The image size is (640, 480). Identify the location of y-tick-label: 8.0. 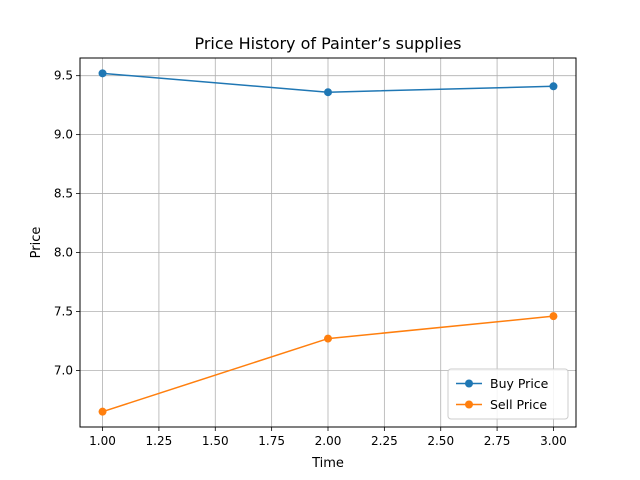
(63, 253).